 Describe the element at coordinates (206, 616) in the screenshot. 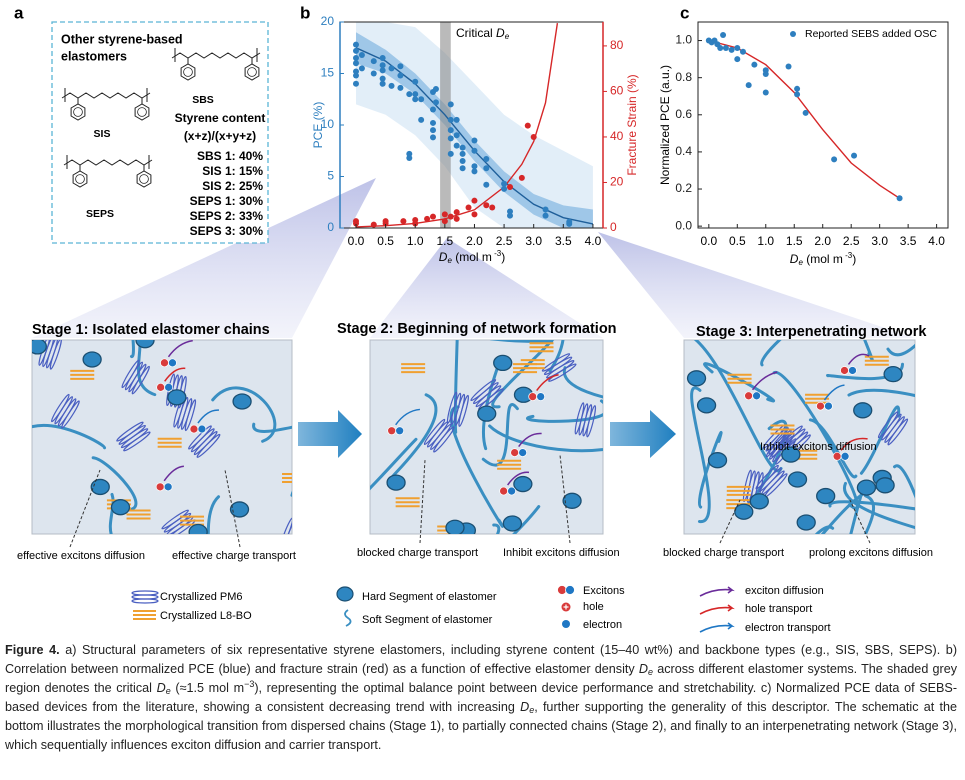

I see `legend-text: Crystallized L8-BO` at that location.